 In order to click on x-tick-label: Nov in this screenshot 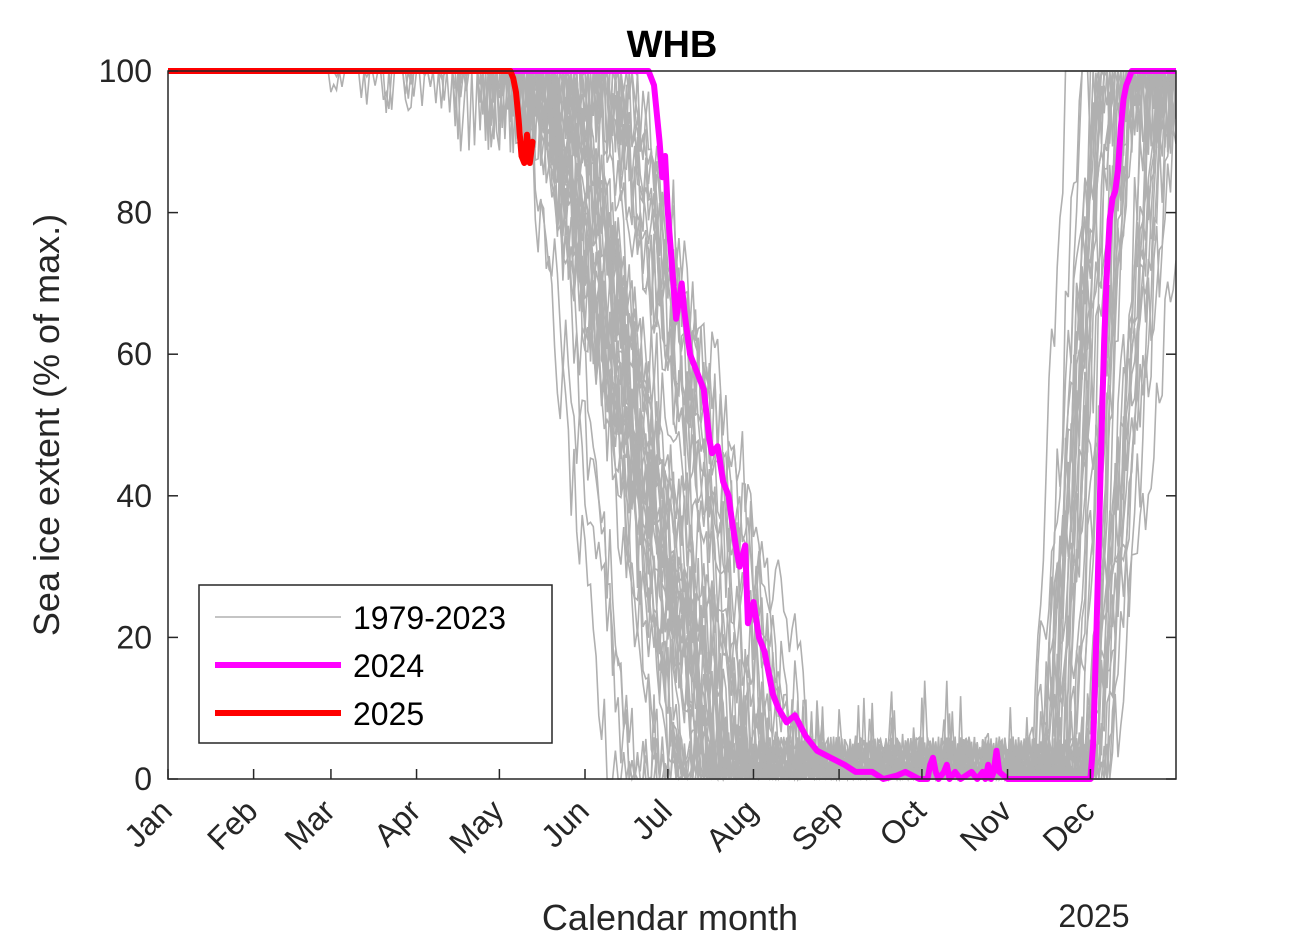, I will do `click(986, 825)`.